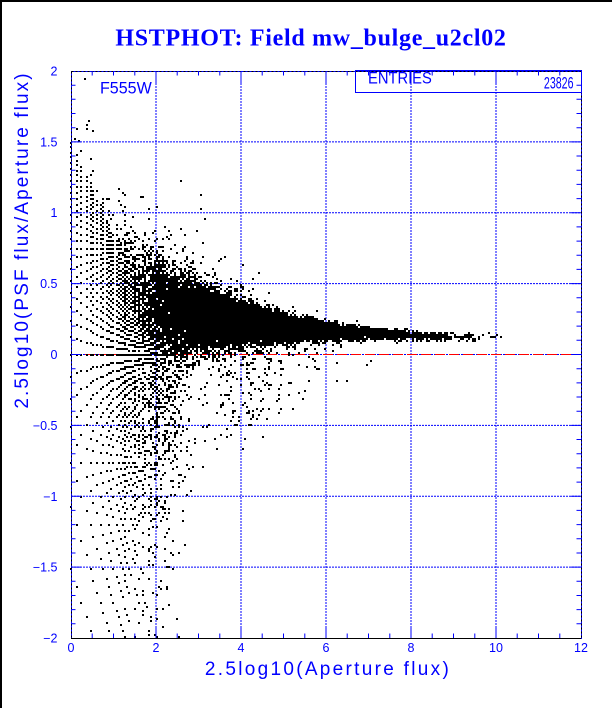  What do you see at coordinates (328, 669) in the screenshot?
I see `svg-text: 2.5log10(Aperture flux)` at bounding box center [328, 669].